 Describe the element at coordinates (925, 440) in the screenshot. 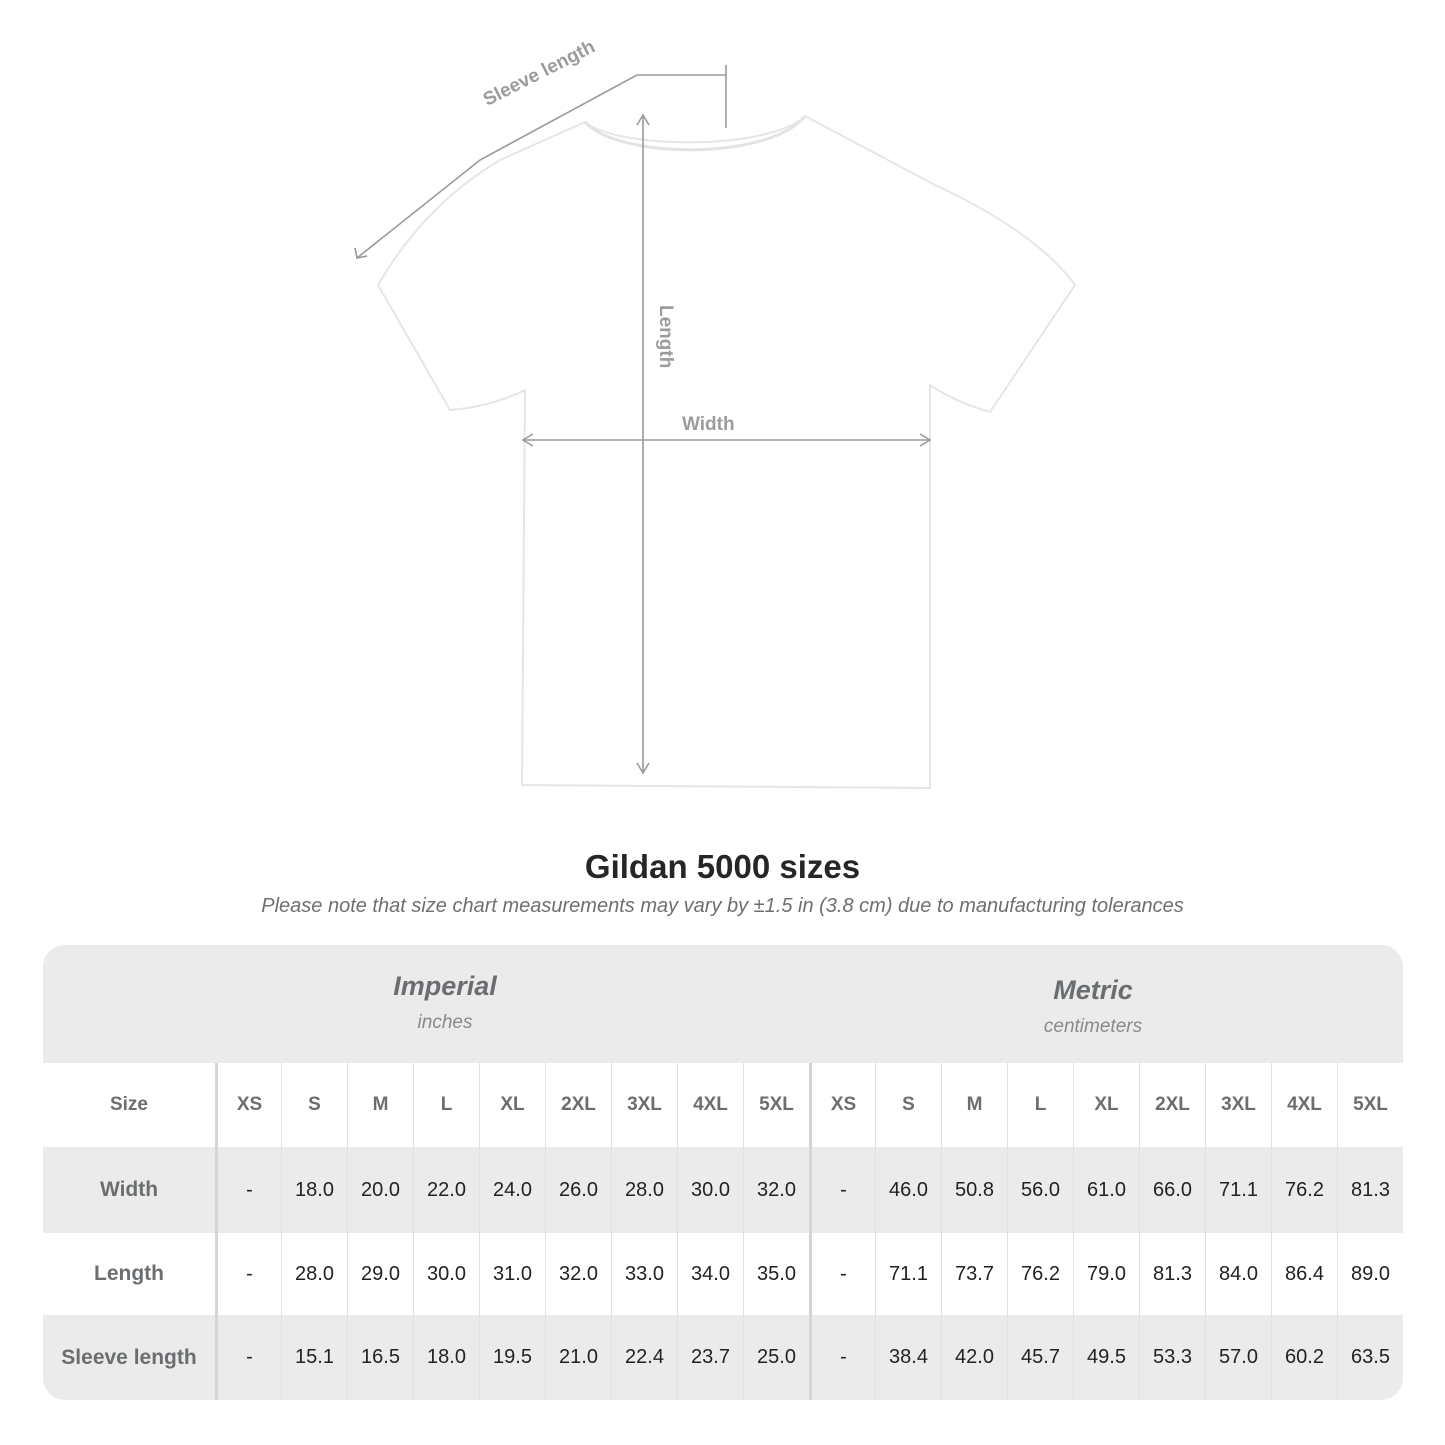

I see `width-arrow-right` at that location.